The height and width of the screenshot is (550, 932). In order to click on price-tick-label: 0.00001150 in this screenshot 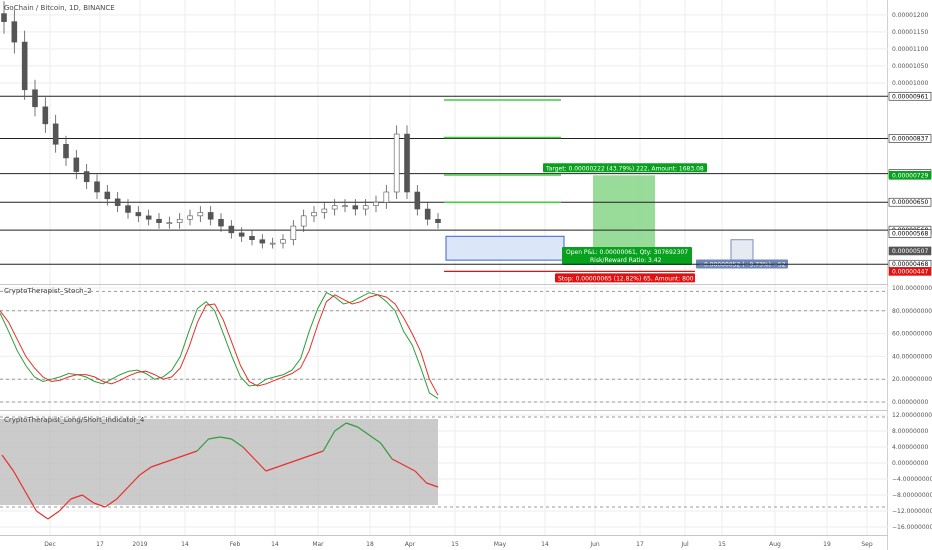, I will do `click(910, 32)`.